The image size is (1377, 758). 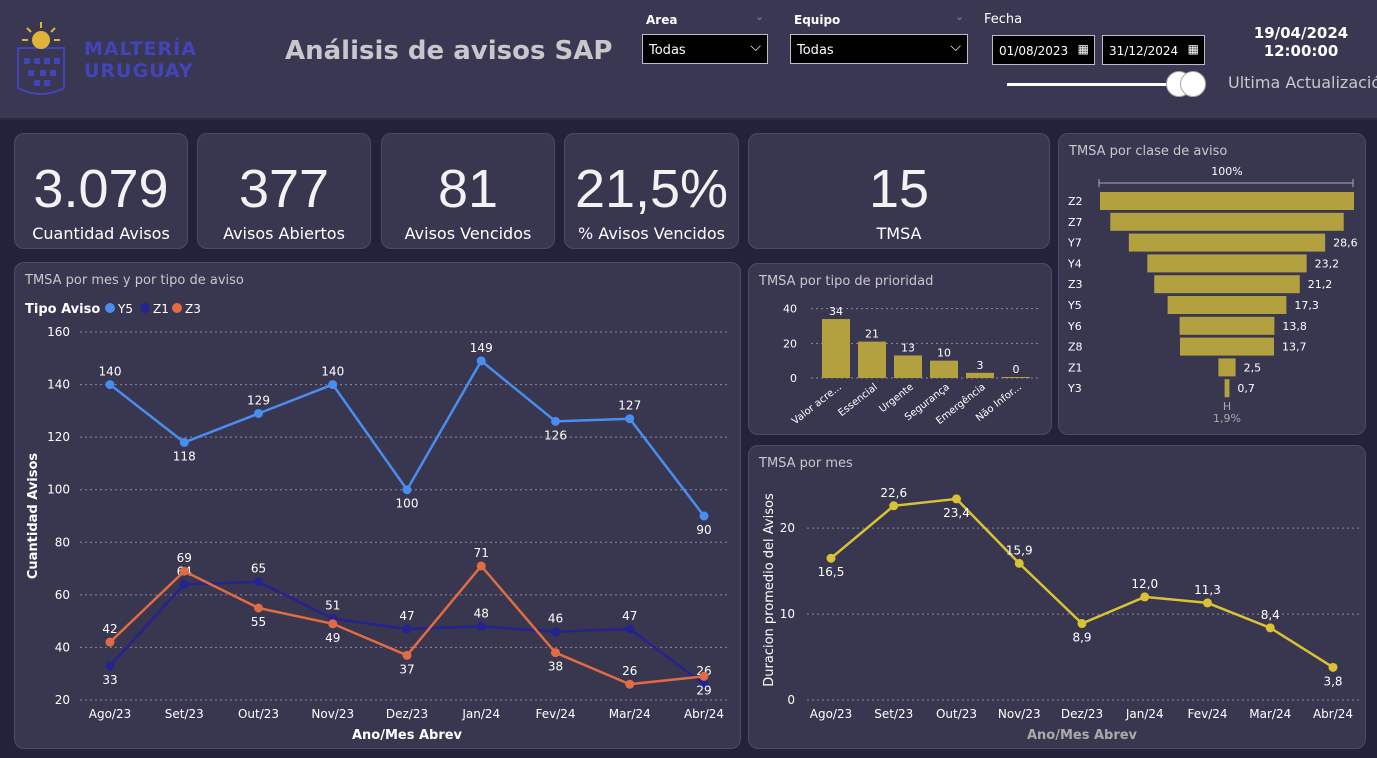 I want to click on equipo-dropdown: Todas ⌵, so click(x=879, y=49).